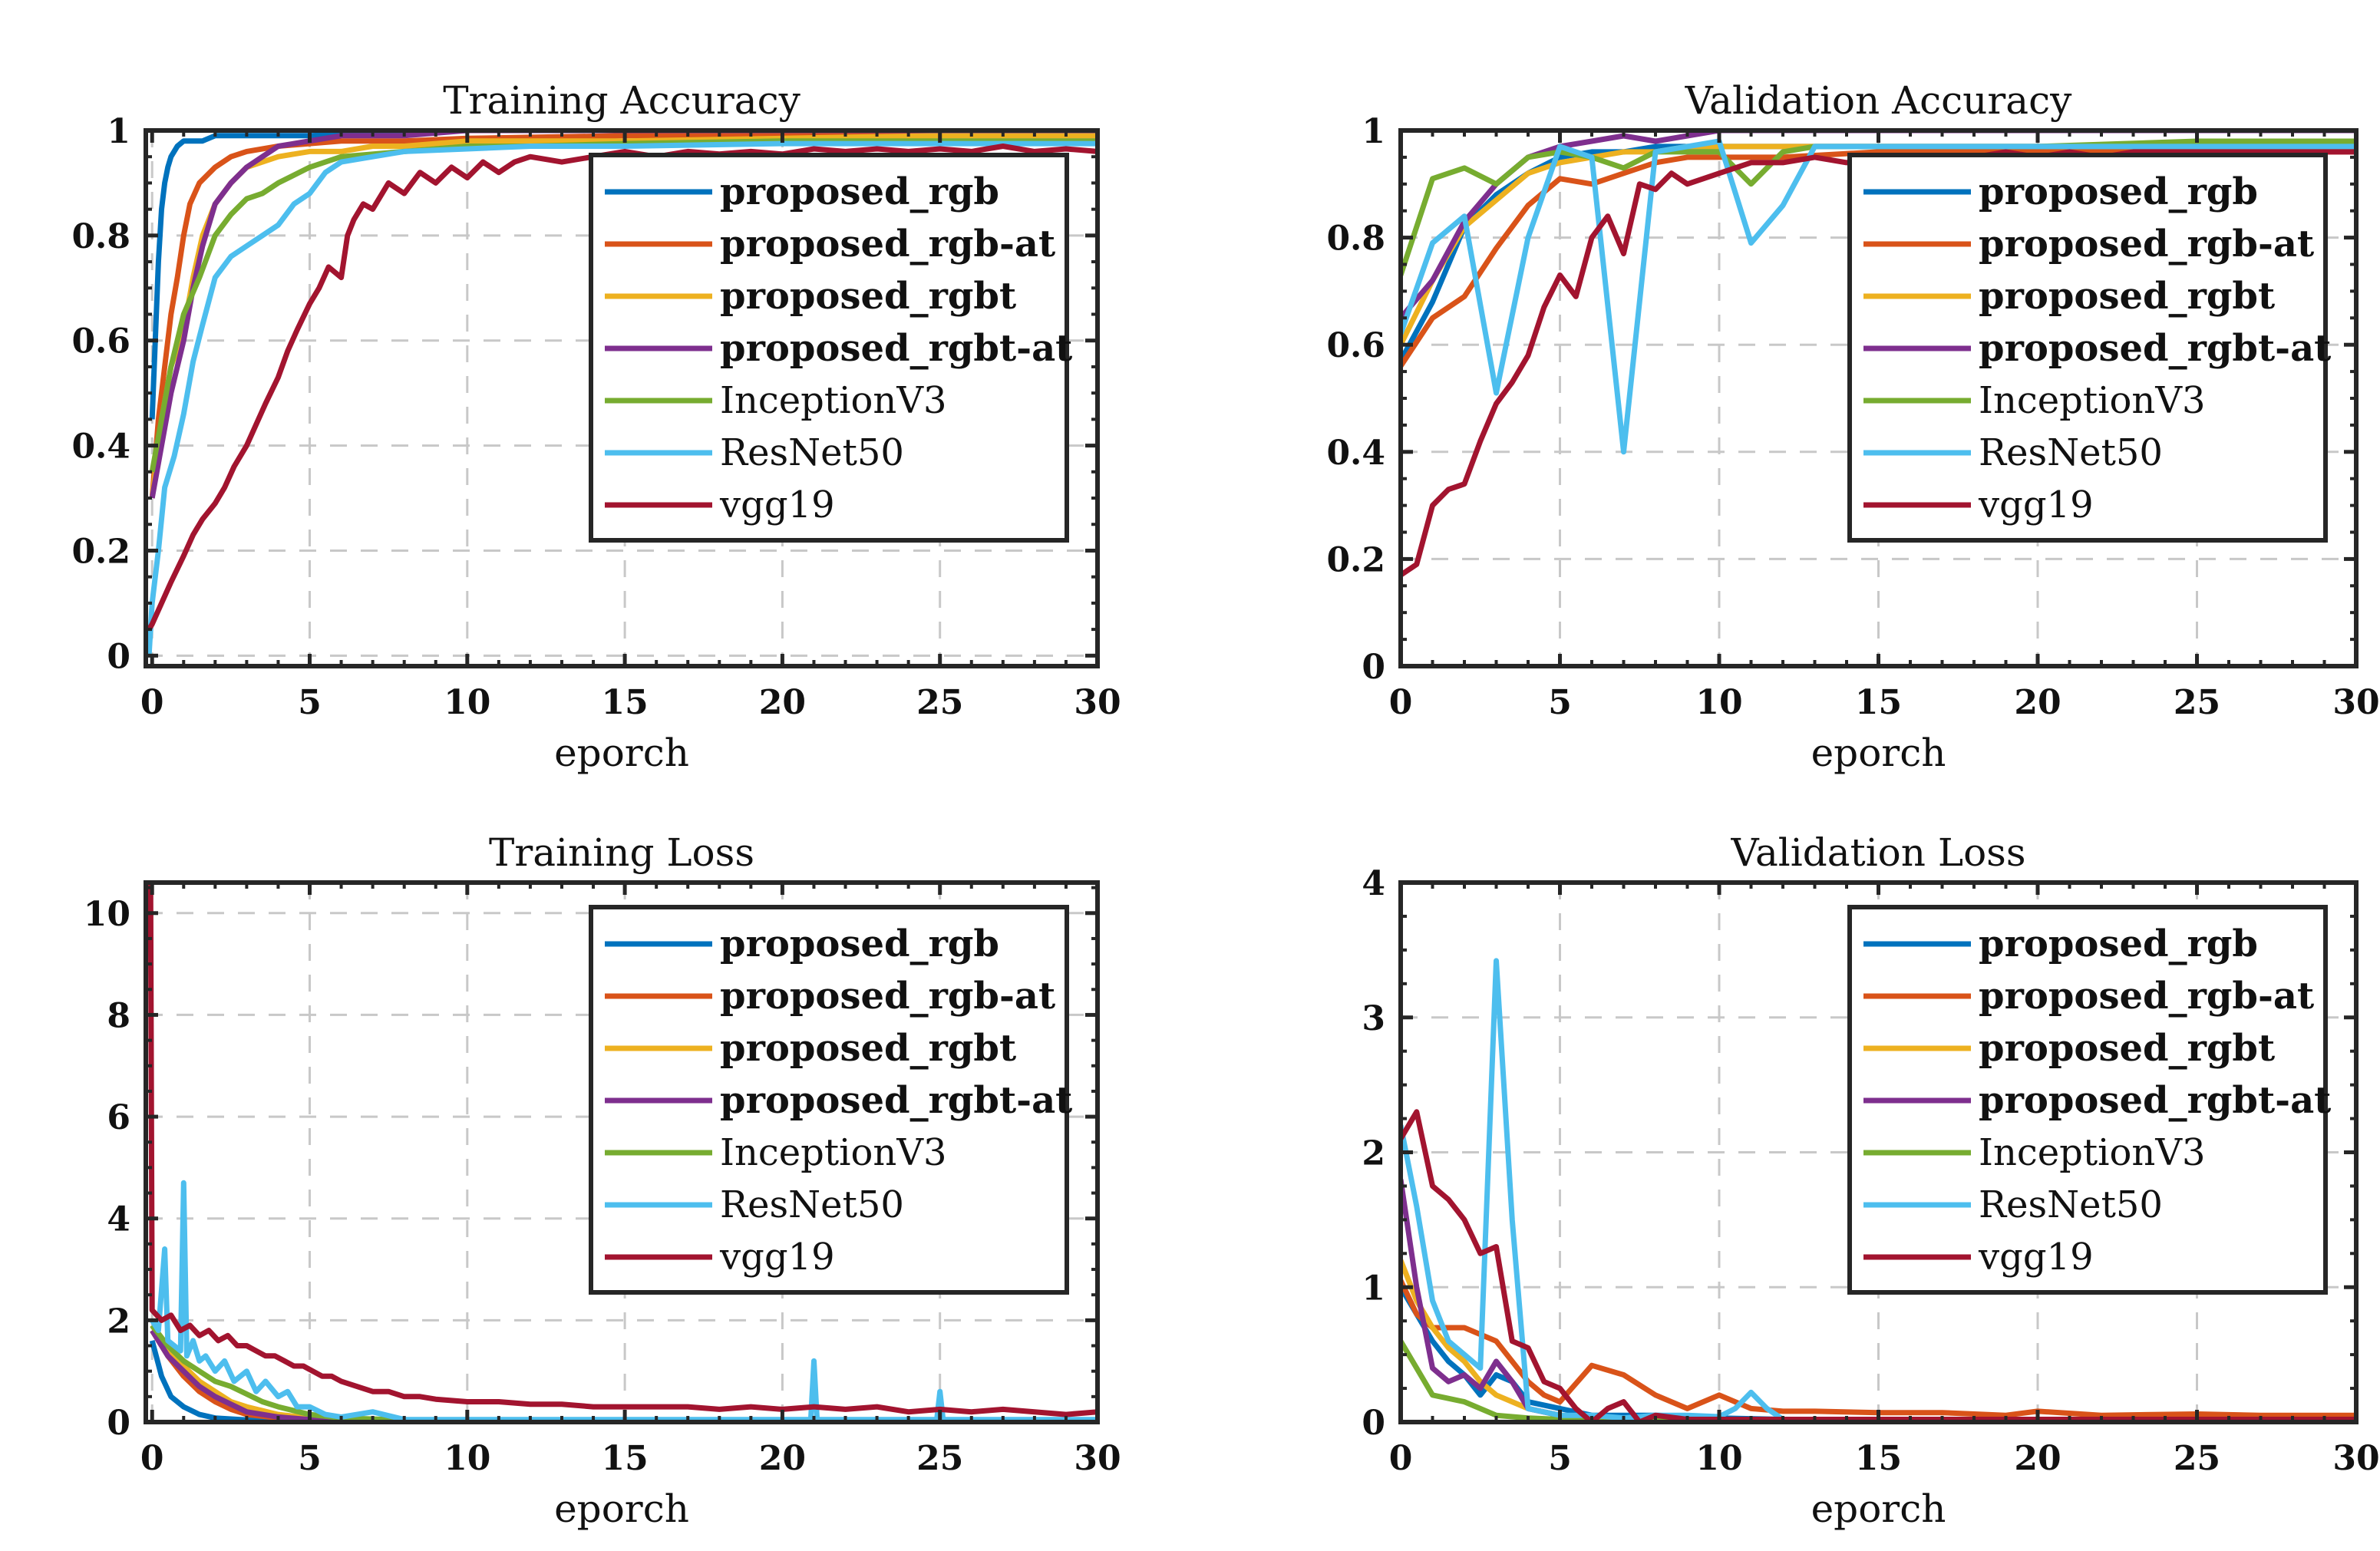 The image size is (2380, 1551). I want to click on chart-title: Validation Accuracy, so click(1879, 100).